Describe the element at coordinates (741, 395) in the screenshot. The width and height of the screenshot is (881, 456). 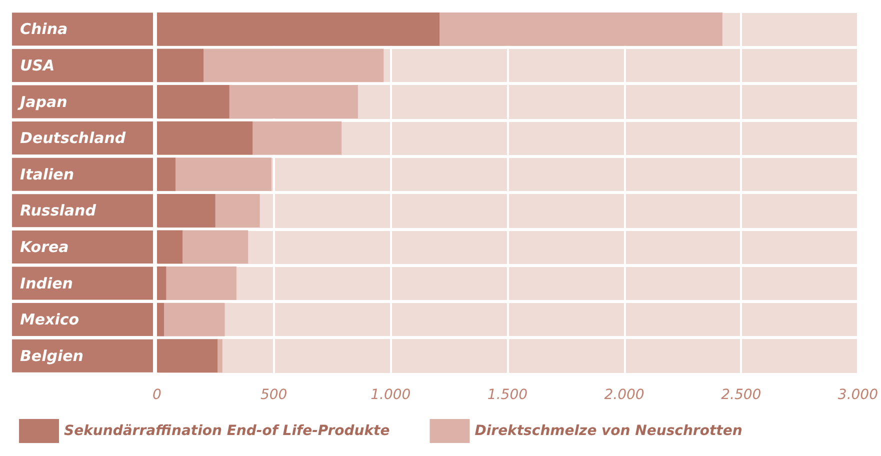
I see `x-tick-label: 2.500` at that location.